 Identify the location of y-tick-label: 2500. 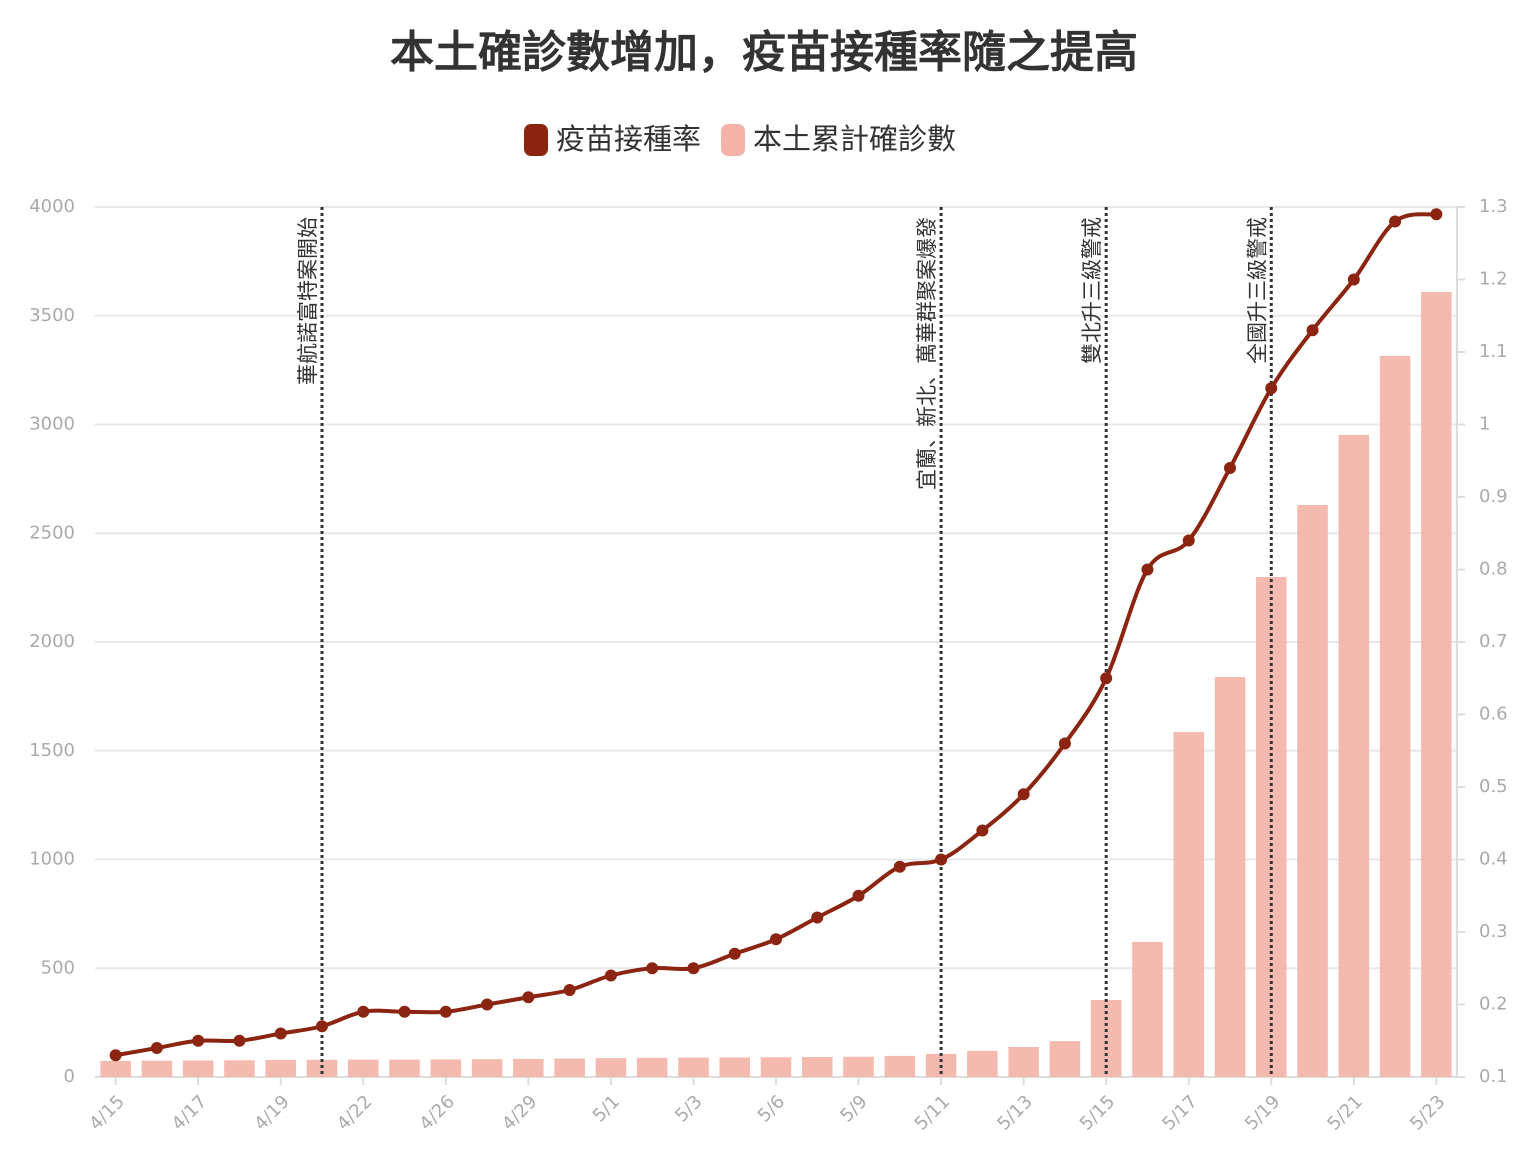
(52, 532).